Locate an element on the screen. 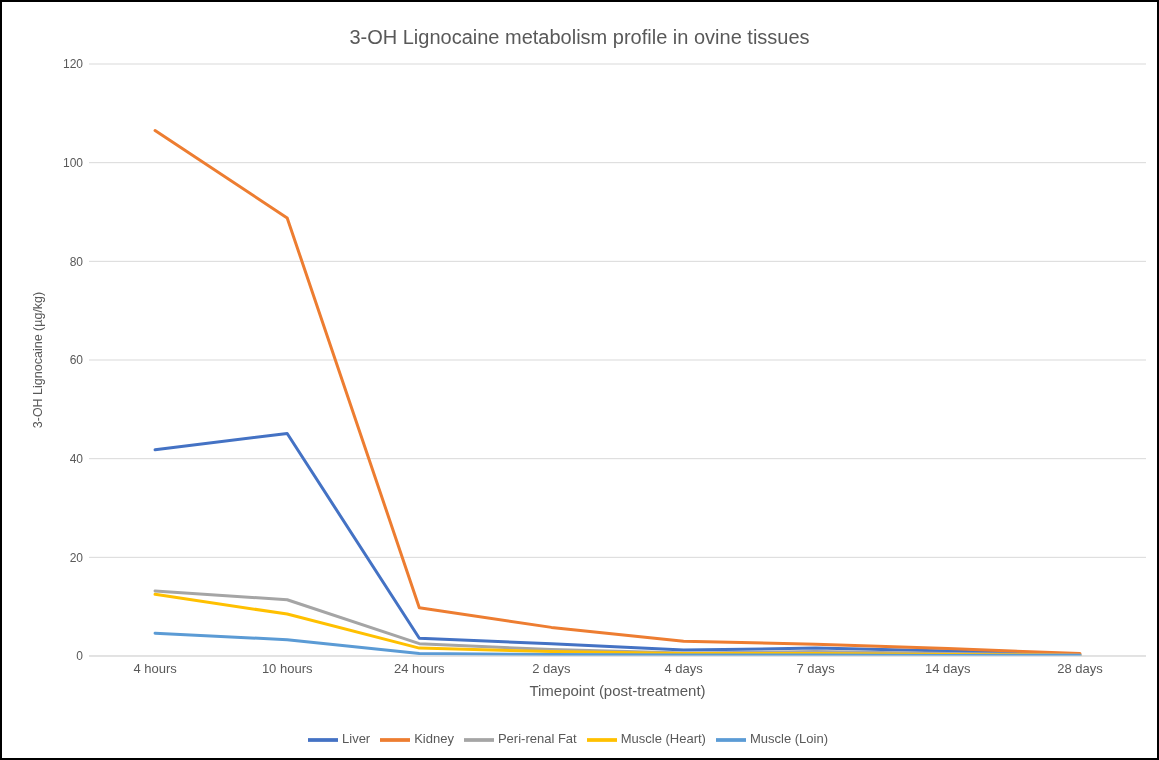 Image resolution: width=1159 pixels, height=760 pixels. y-tick-label: 80 is located at coordinates (76, 261).